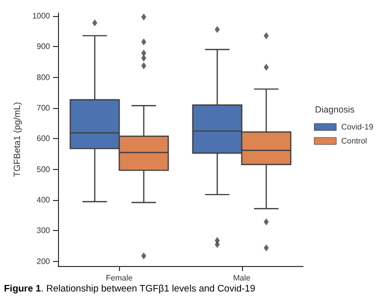 The width and height of the screenshot is (376, 307). Describe the element at coordinates (242, 278) in the screenshot. I see `x-tick-label: Male` at that location.